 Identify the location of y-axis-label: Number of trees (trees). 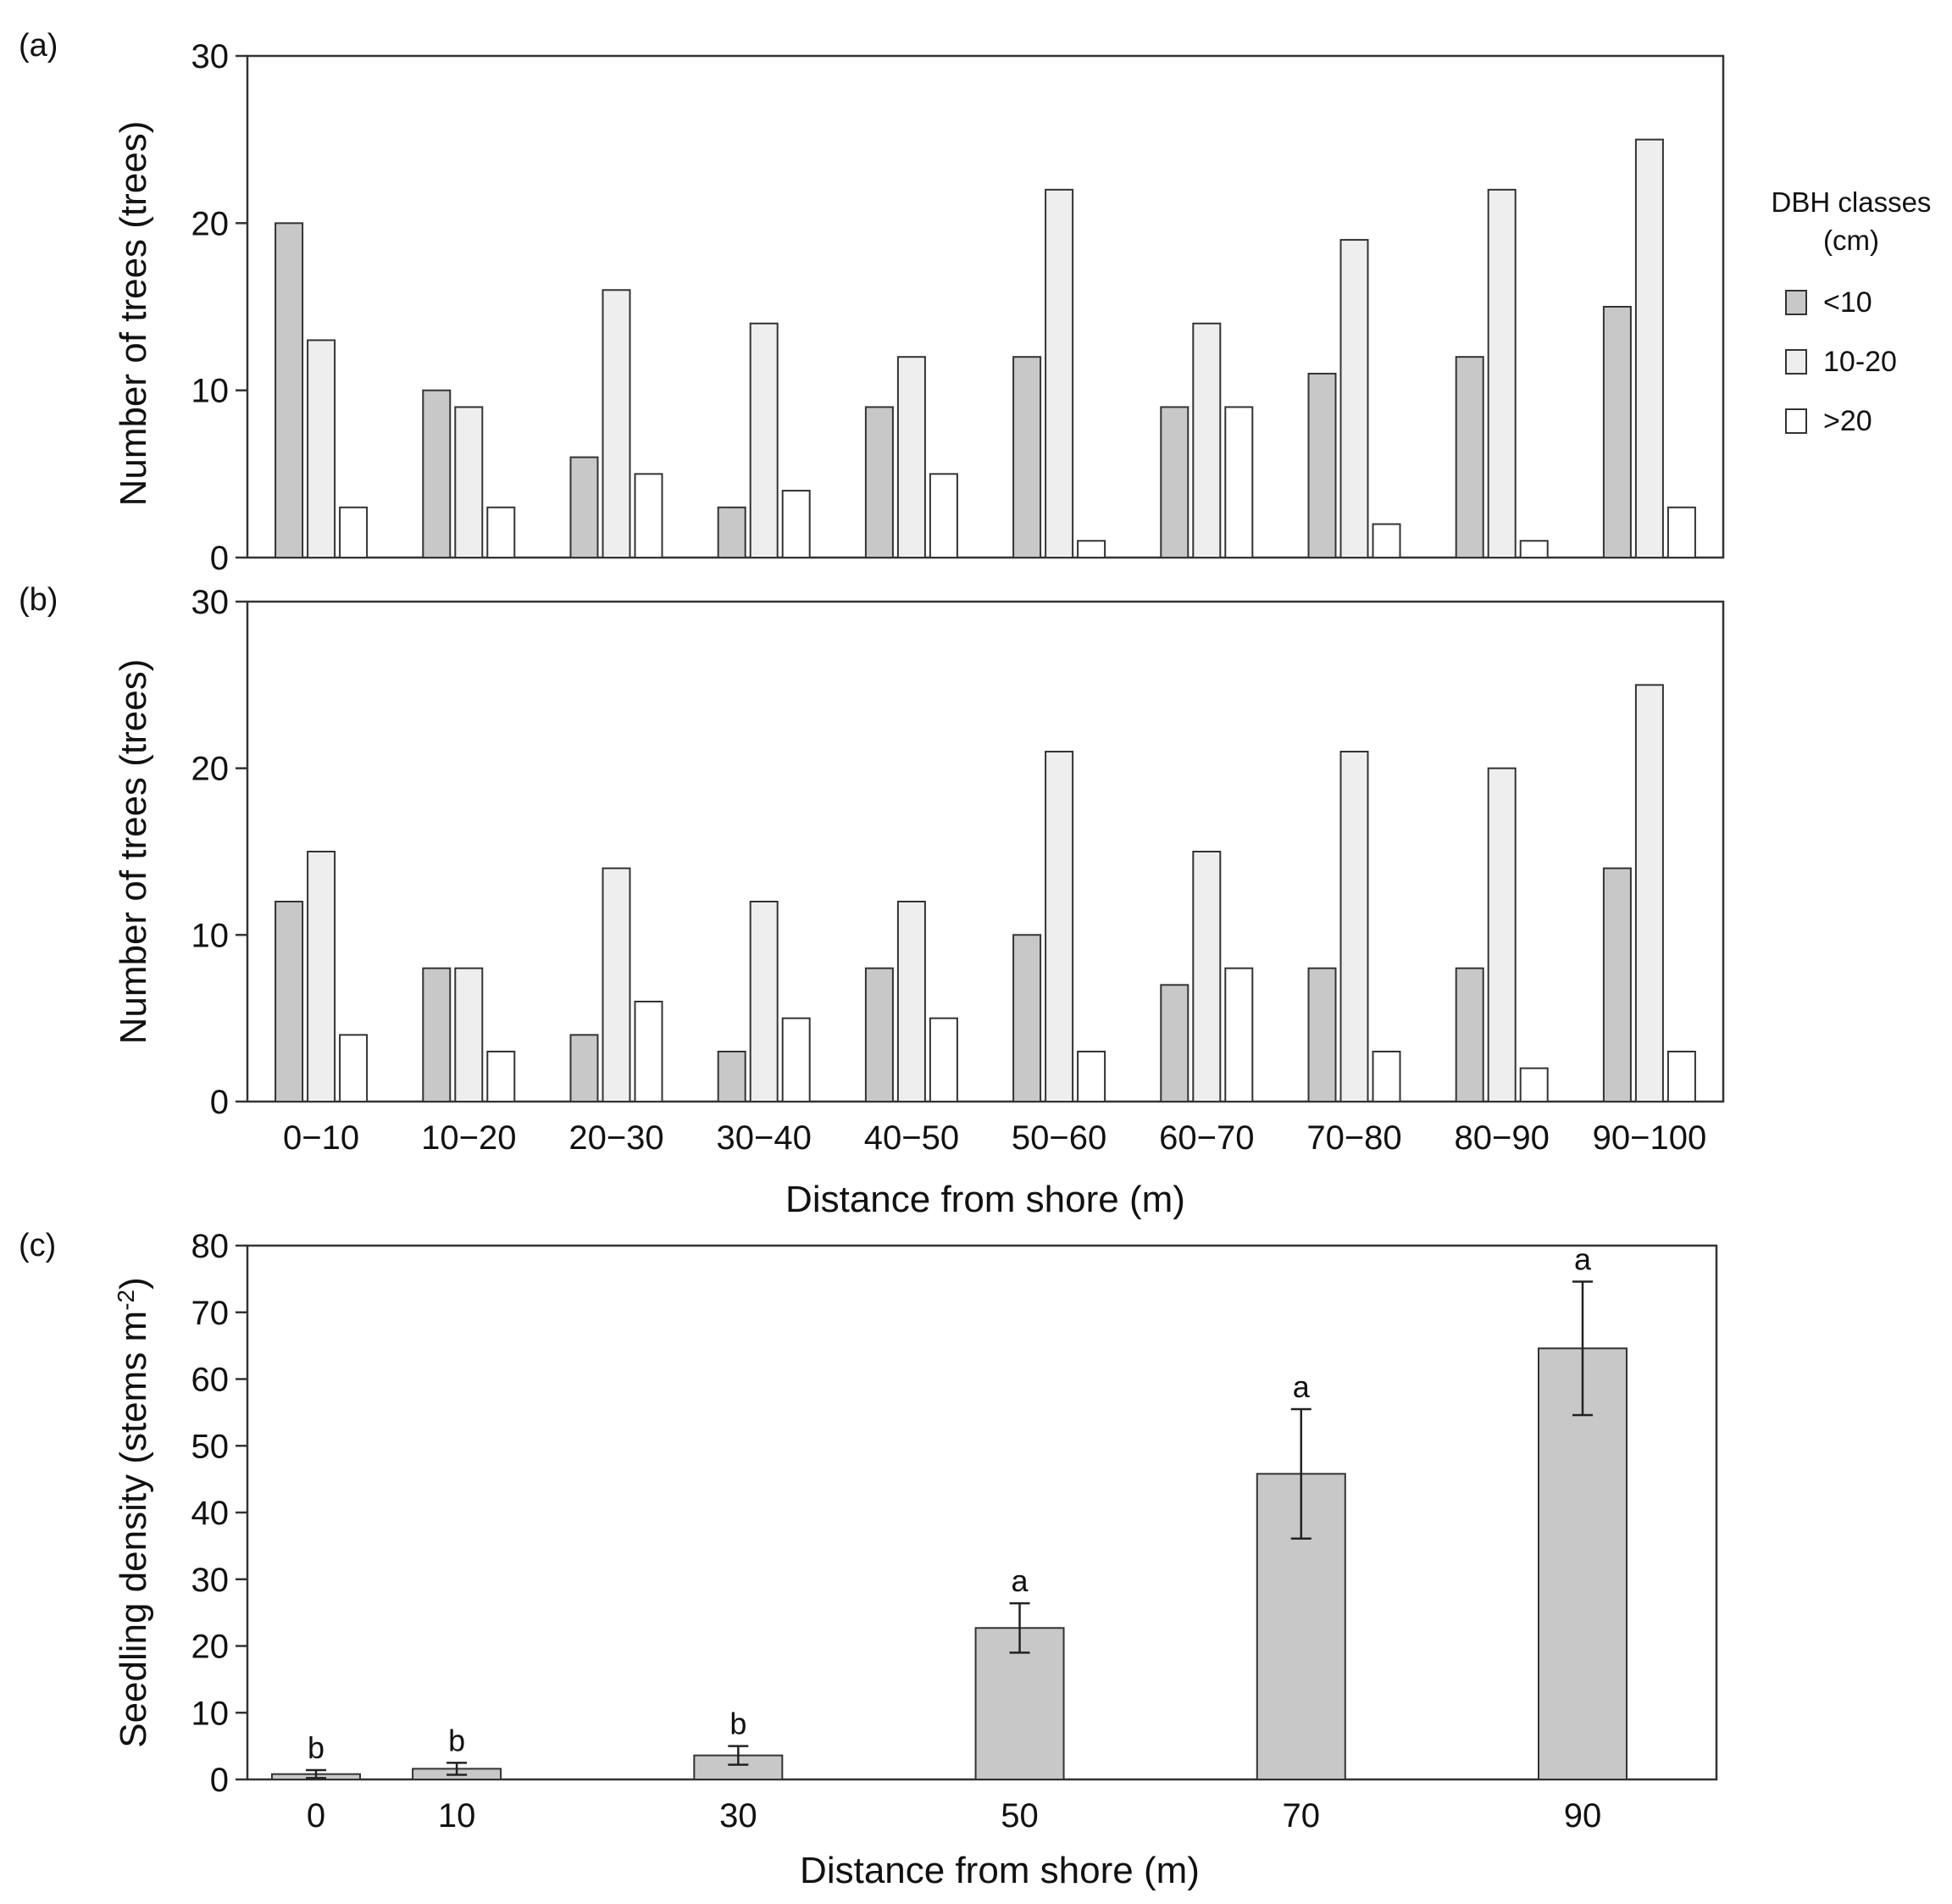
(133, 852).